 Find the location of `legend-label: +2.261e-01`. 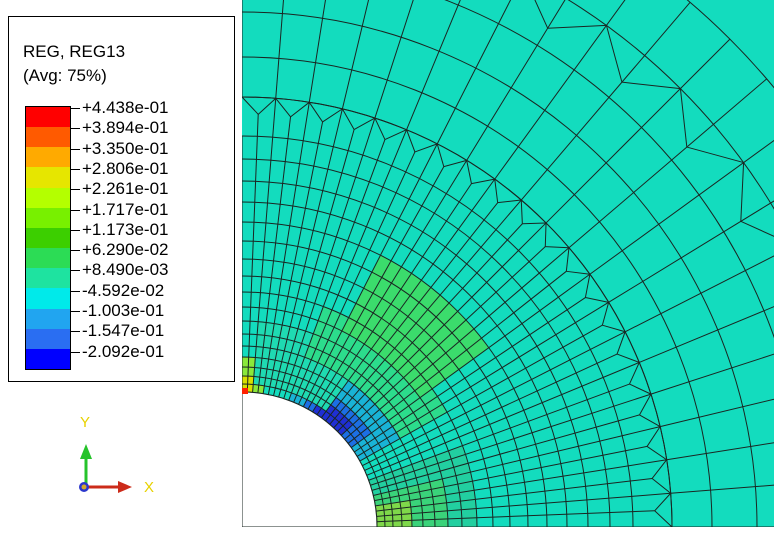

legend-label: +2.261e-01 is located at coordinates (125, 189).